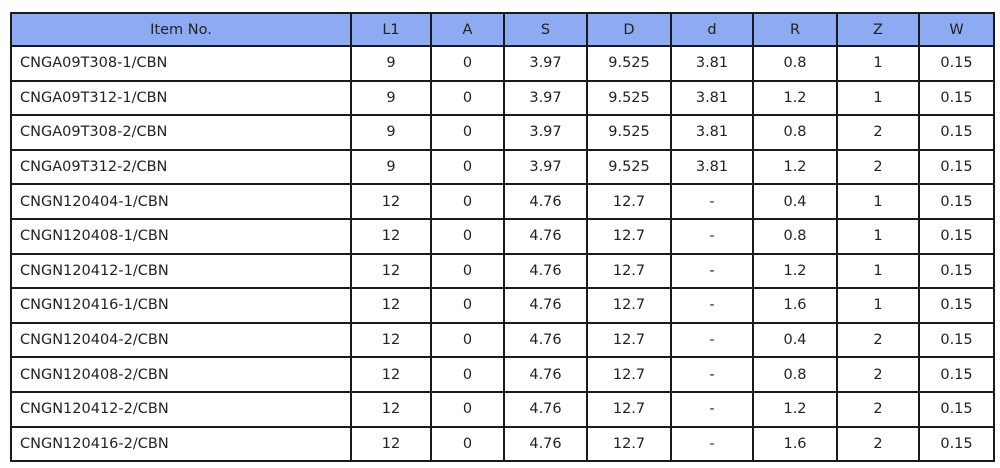 The height and width of the screenshot is (468, 1000). I want to click on item-cell: CNGN120408-1/CBN, so click(181, 236).